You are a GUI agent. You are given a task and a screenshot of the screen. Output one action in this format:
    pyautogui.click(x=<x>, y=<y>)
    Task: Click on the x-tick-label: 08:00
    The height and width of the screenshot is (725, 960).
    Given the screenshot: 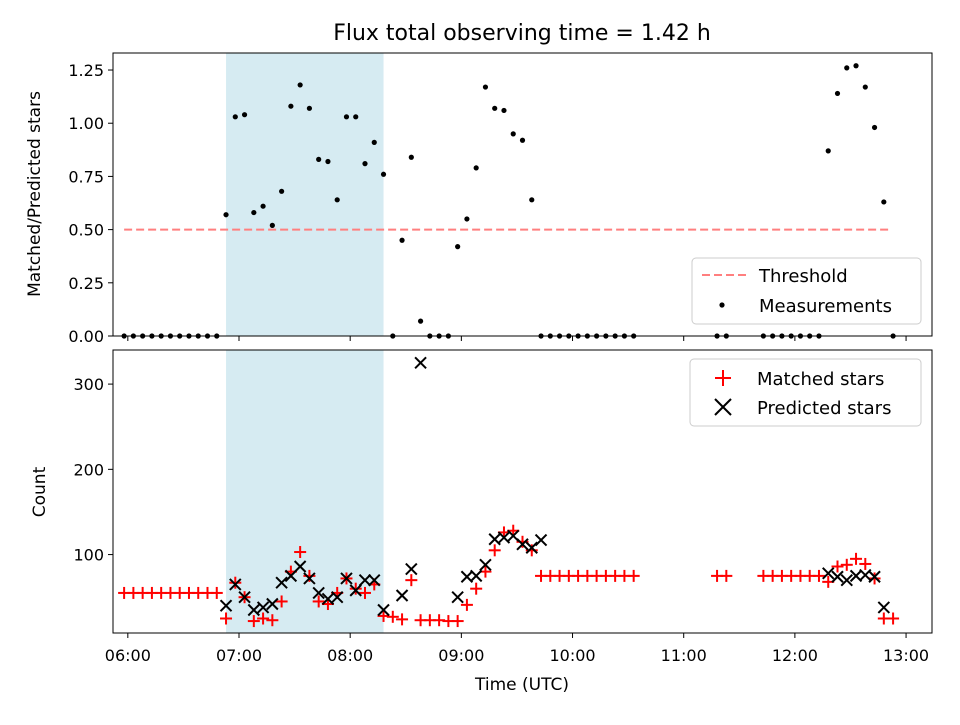 What is the action you would take?
    pyautogui.click(x=350, y=655)
    